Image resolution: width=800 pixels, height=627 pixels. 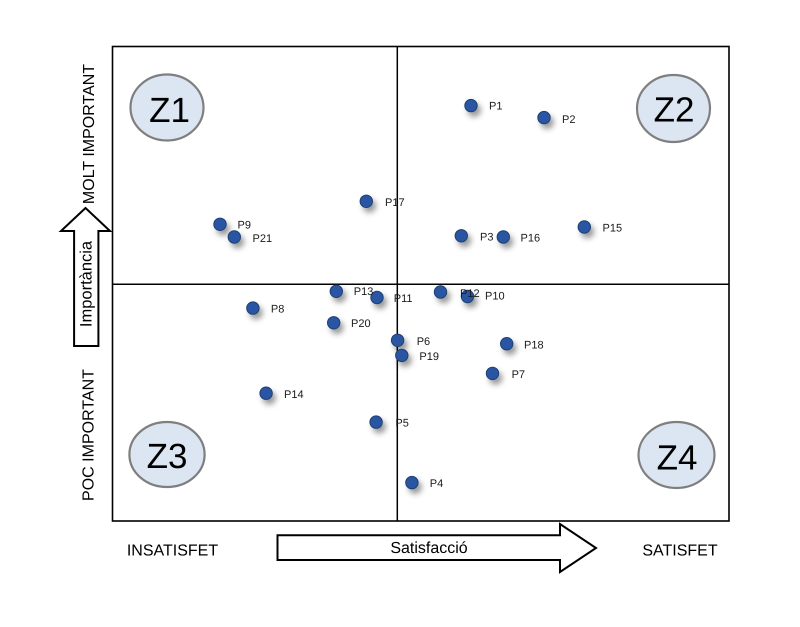 I want to click on svg-text: P20, so click(x=361, y=324).